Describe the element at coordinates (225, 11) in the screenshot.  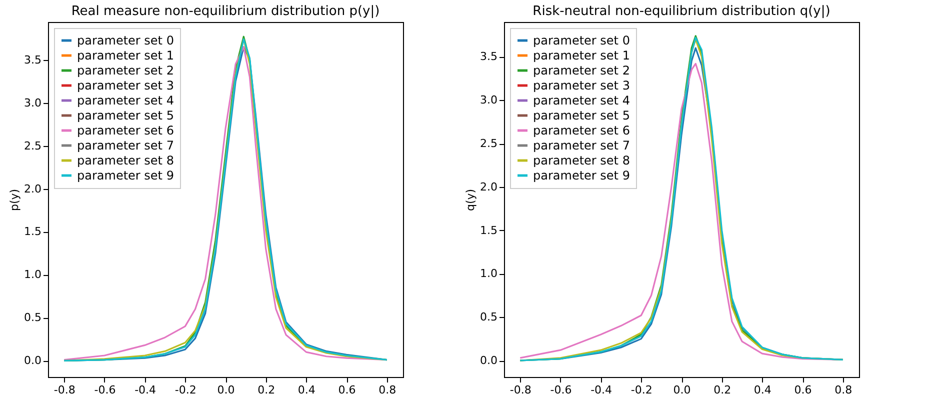
I see `chart-title: Real measure non-equilibrium distribution p(y|)` at that location.